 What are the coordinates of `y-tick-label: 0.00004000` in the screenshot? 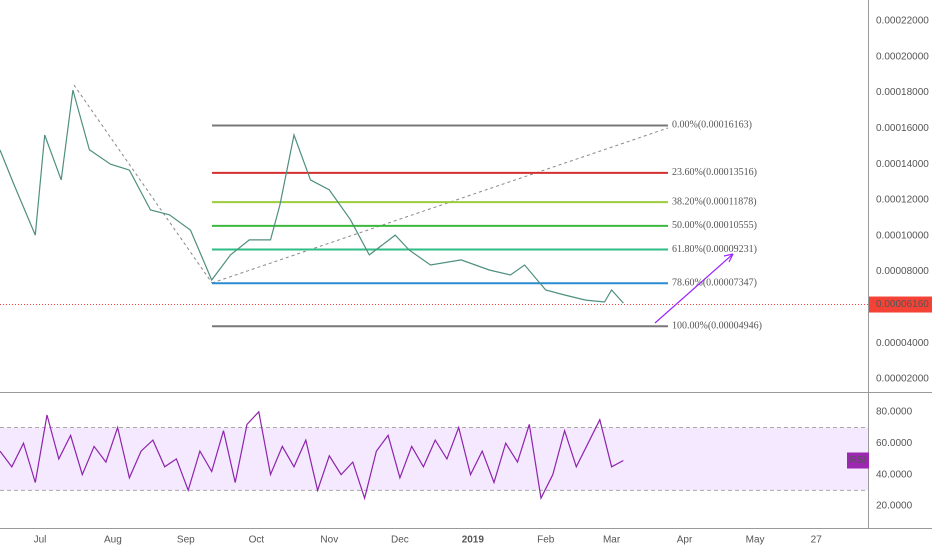 It's located at (902, 343).